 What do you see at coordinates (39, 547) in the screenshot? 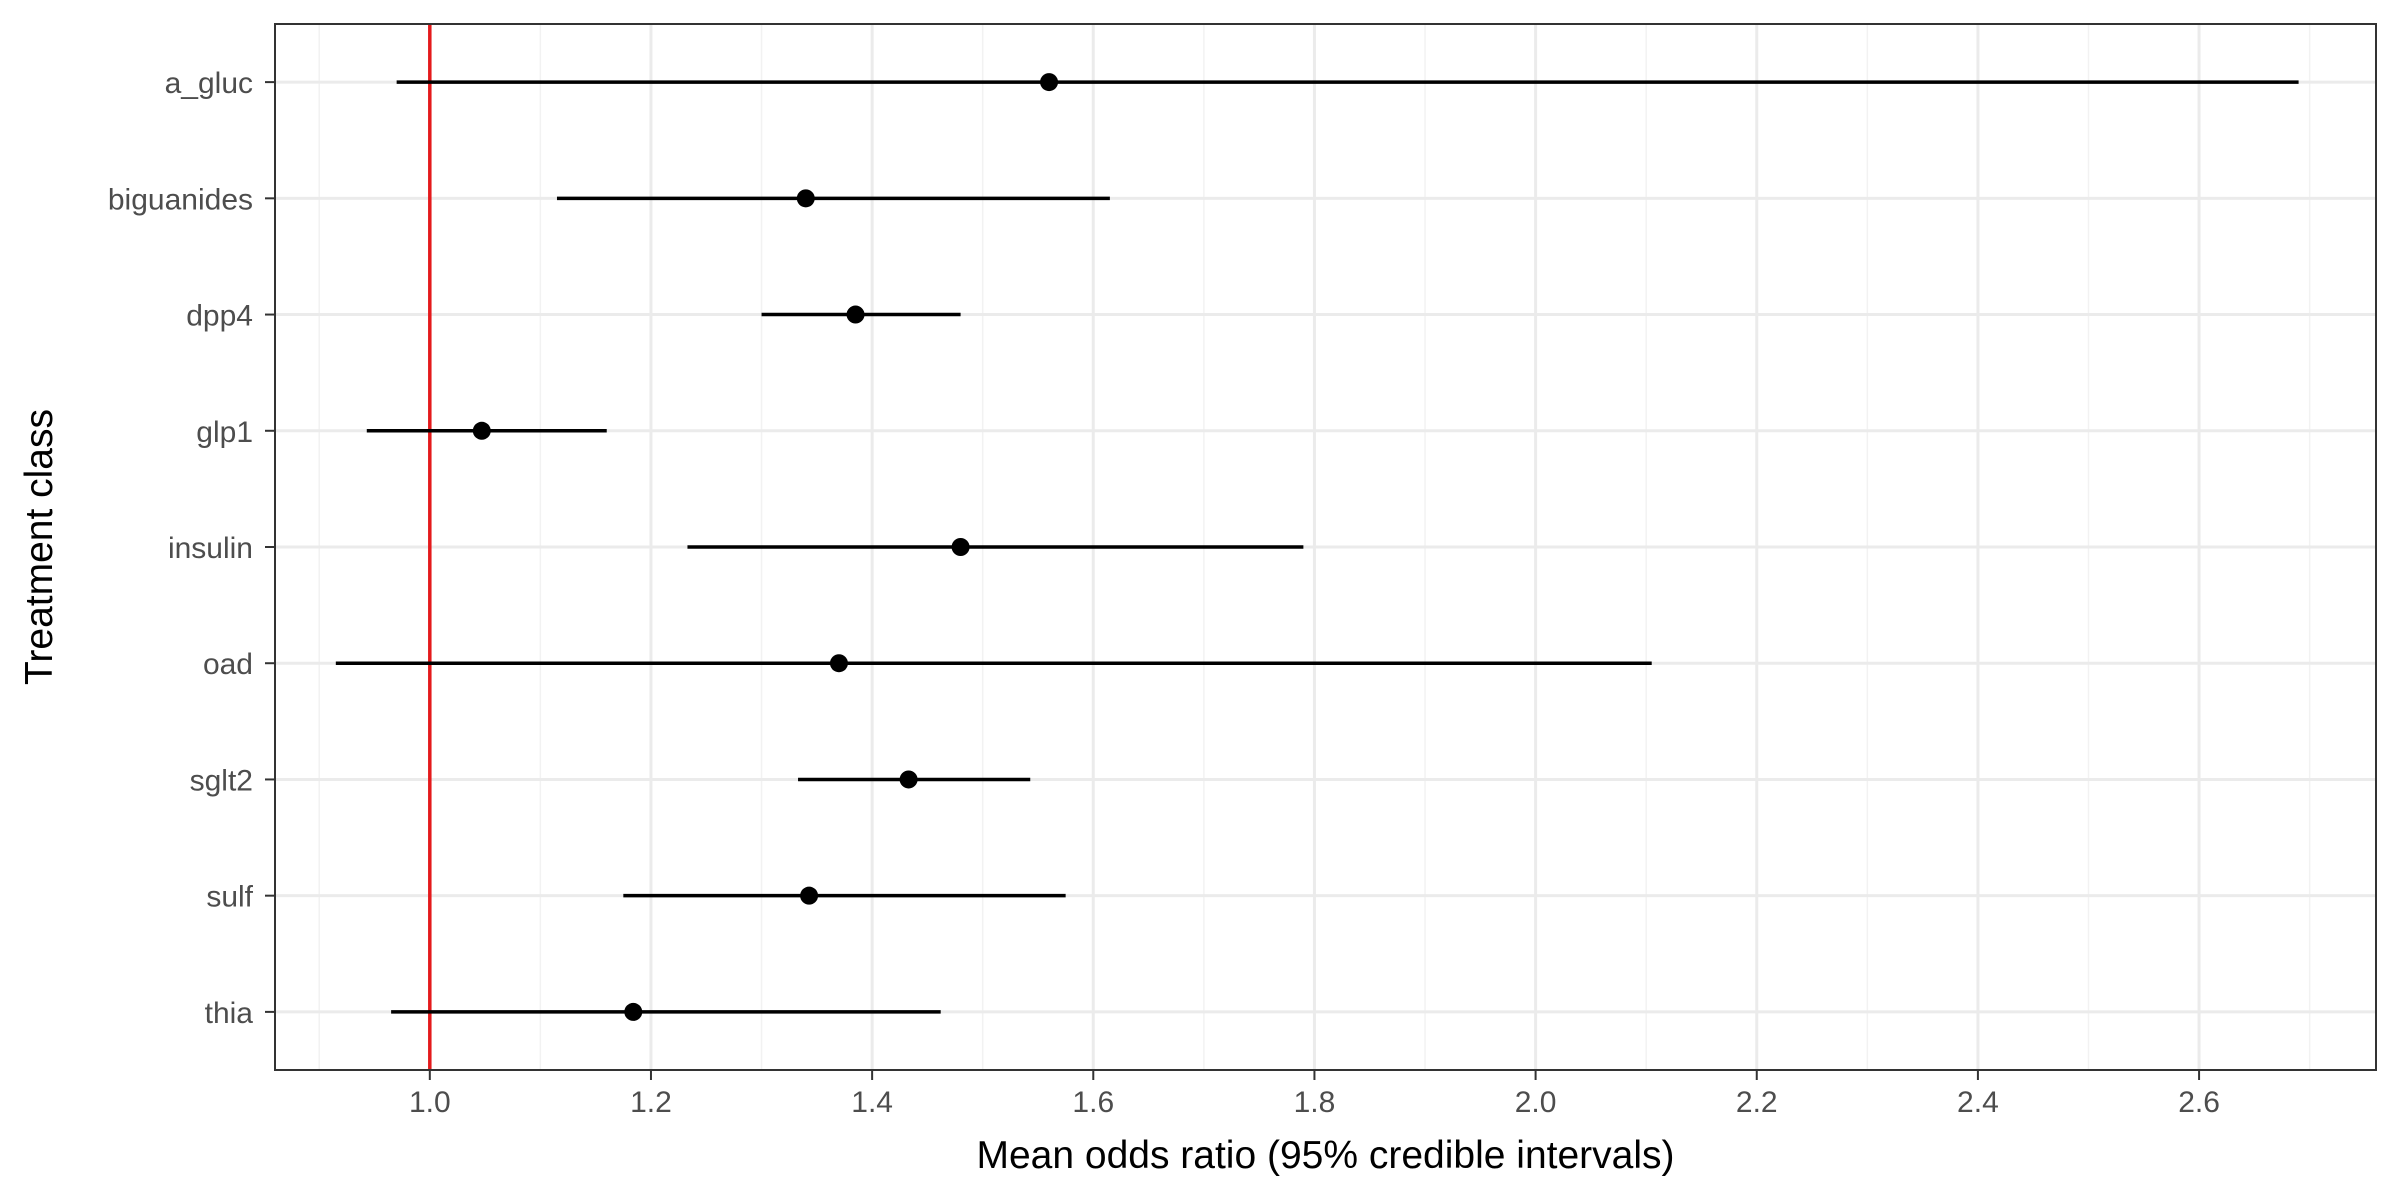
I see `y-axis-title: Treatment class` at bounding box center [39, 547].